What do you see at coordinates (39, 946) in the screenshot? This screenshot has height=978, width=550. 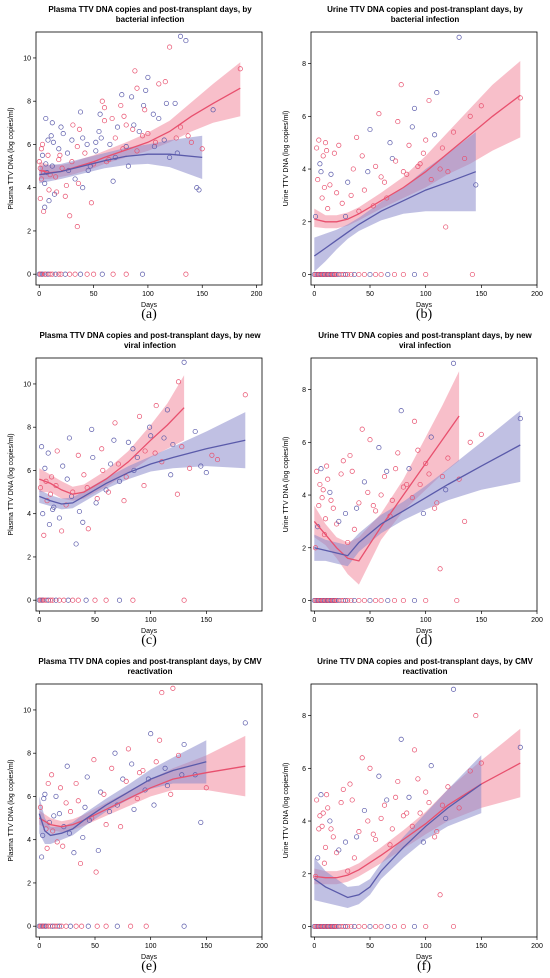 I see `x-tick-label: 0` at bounding box center [39, 946].